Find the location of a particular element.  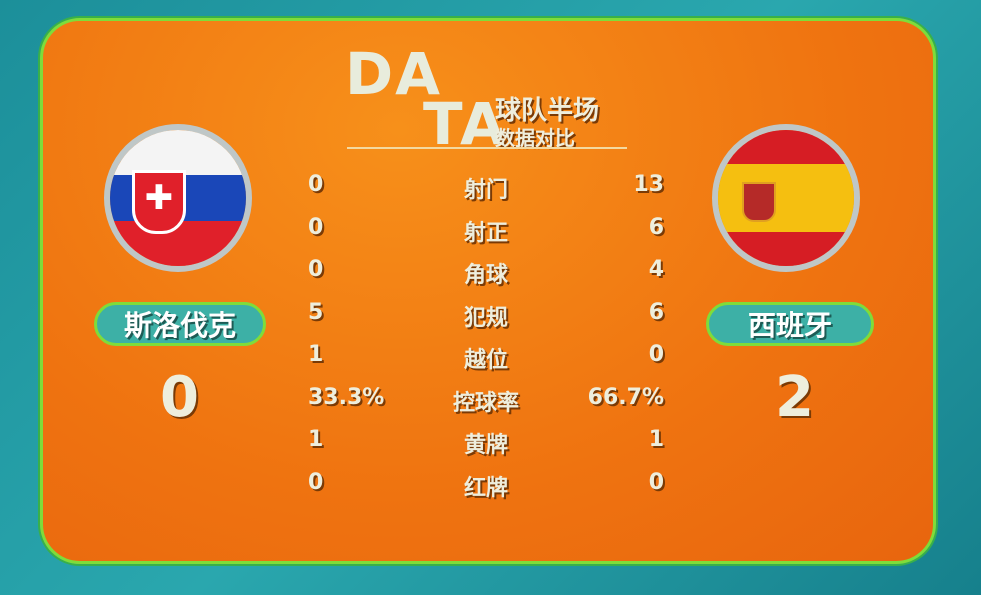

title-line2: 数据对比 is located at coordinates (535, 138).